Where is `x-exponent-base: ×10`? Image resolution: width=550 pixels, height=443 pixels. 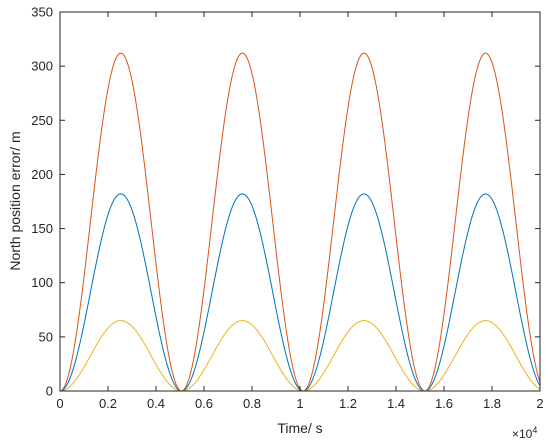
x-exponent-base: ×10 is located at coordinates (522, 434).